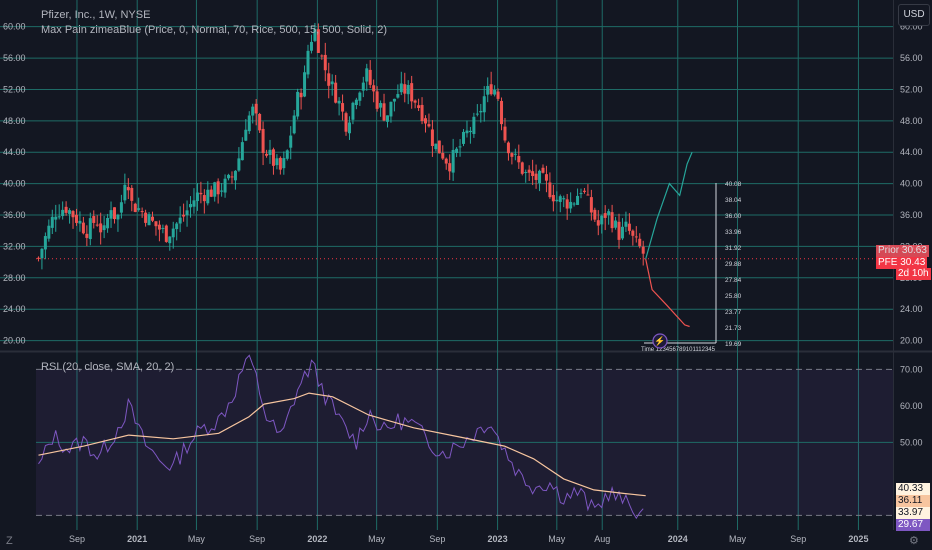  I want to click on symbol-legend: Pfizer, Inc., 1W, NYSE, so click(96, 15).